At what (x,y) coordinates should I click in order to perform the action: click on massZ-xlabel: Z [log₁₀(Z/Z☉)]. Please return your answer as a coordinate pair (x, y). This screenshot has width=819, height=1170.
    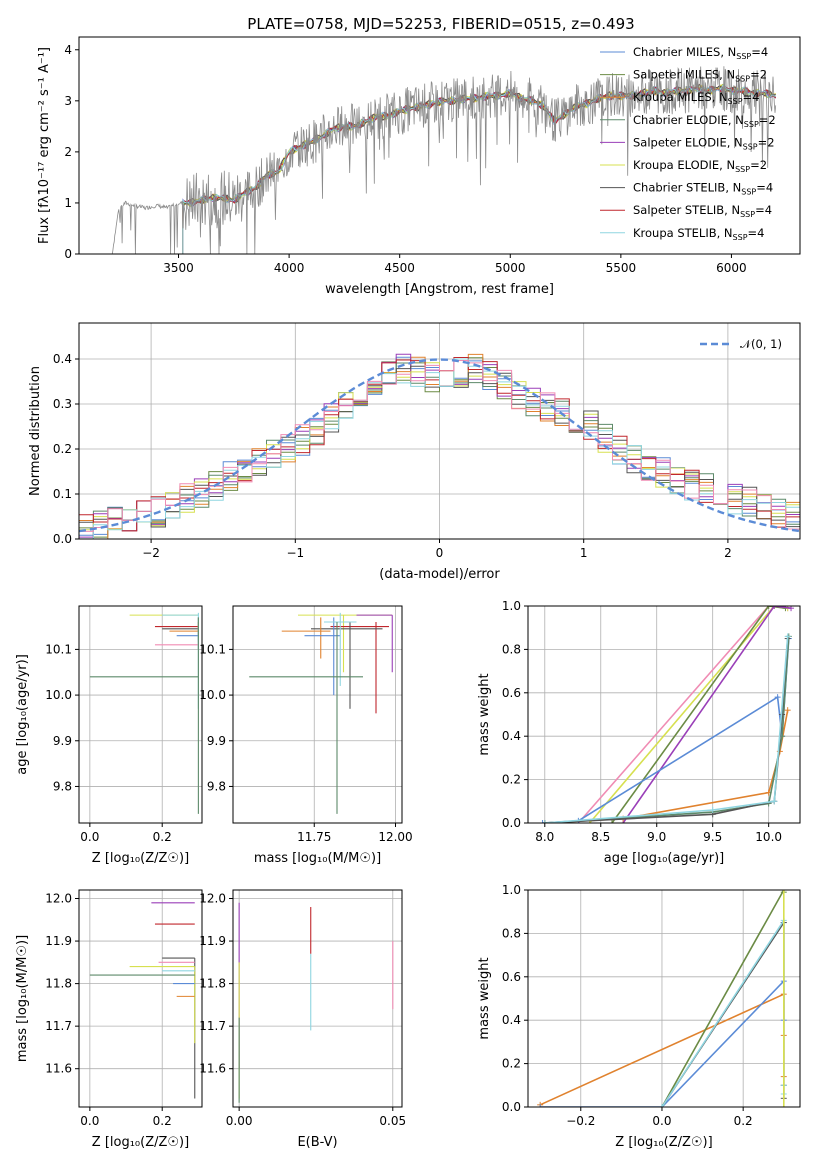
    Looking at the image, I should click on (140, 1142).